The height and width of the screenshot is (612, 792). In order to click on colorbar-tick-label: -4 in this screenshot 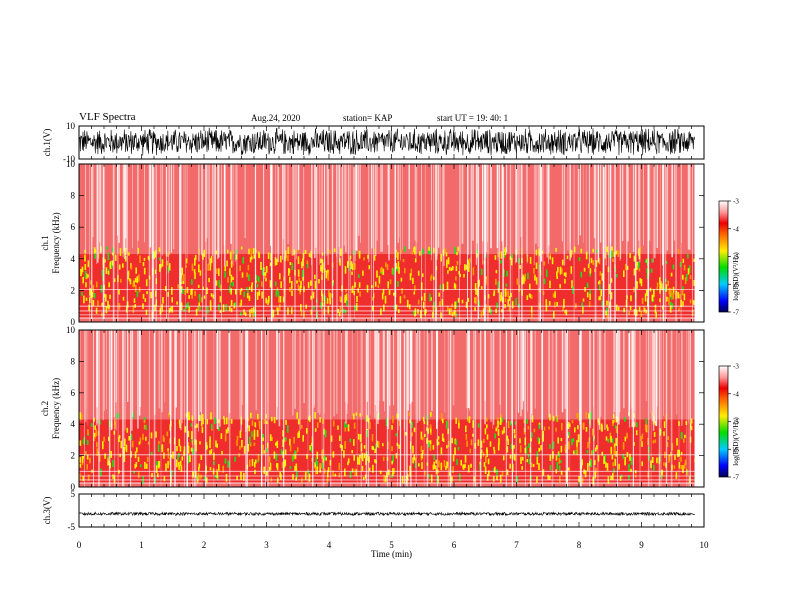, I will do `click(736, 394)`.